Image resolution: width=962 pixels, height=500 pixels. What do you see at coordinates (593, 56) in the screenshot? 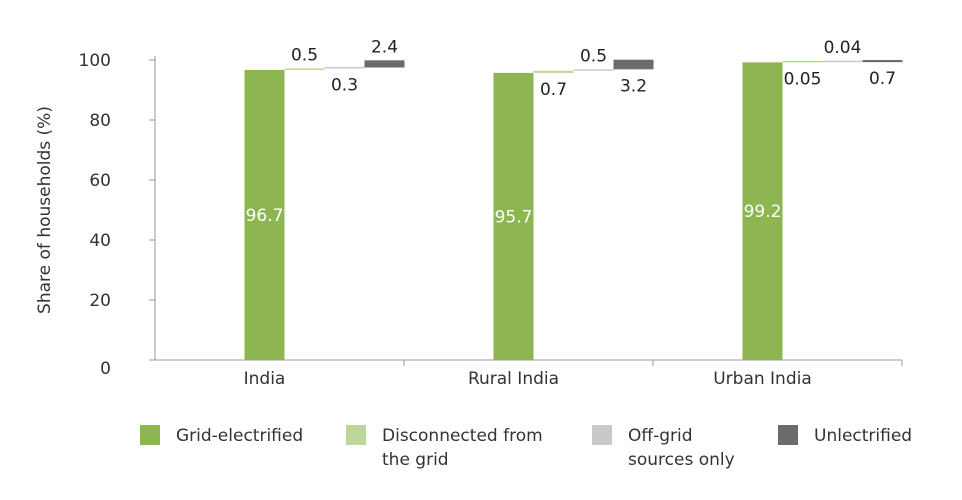
I see `data-label-rural-india-off-grid-sources-only: 0.5` at bounding box center [593, 56].